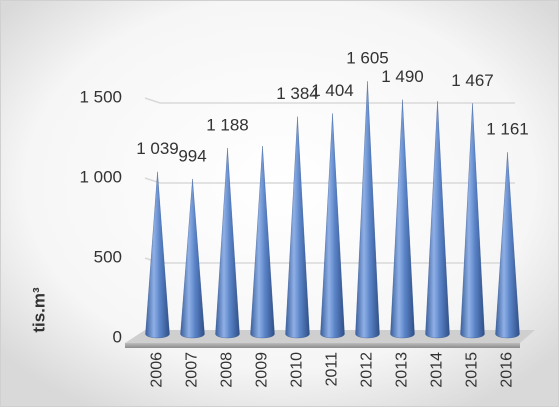 The image size is (559, 407). What do you see at coordinates (108, 256) in the screenshot?
I see `y-tick-label: 500` at bounding box center [108, 256].